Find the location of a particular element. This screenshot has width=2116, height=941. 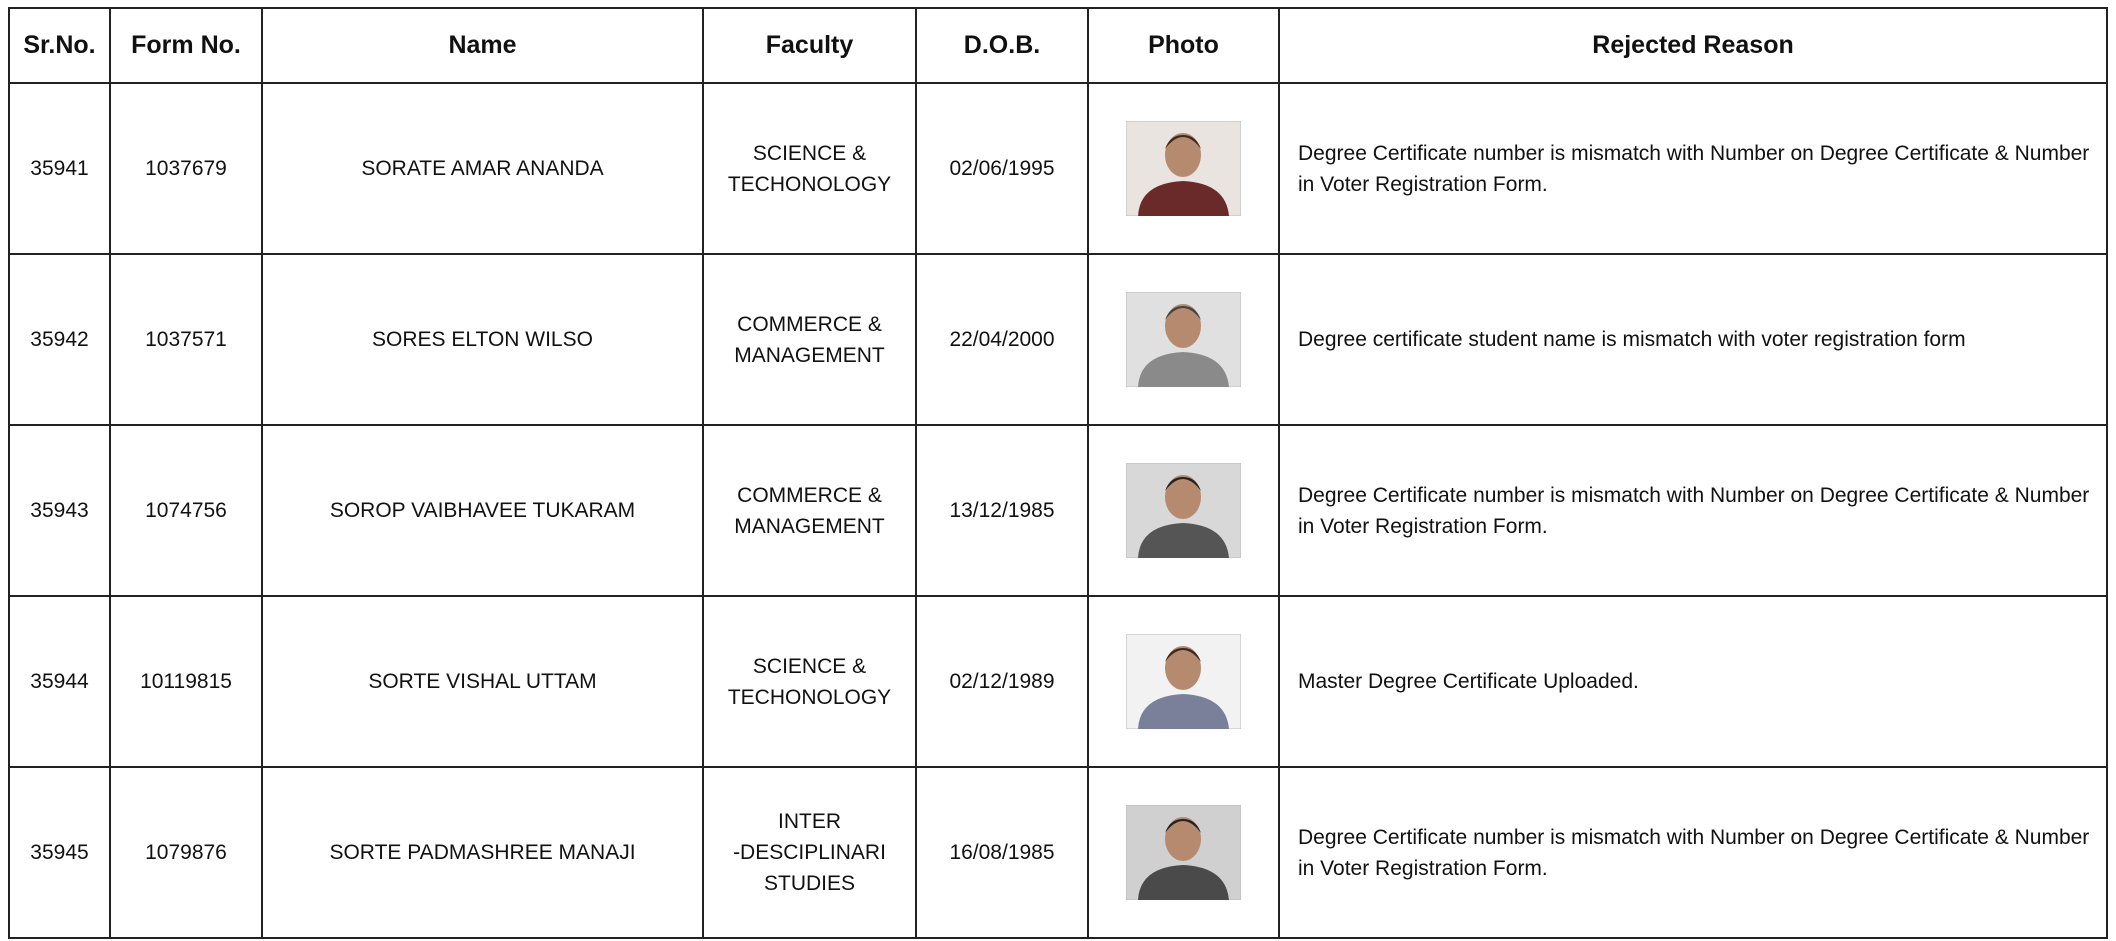

form-no-cell: 1037679 is located at coordinates (186, 168).